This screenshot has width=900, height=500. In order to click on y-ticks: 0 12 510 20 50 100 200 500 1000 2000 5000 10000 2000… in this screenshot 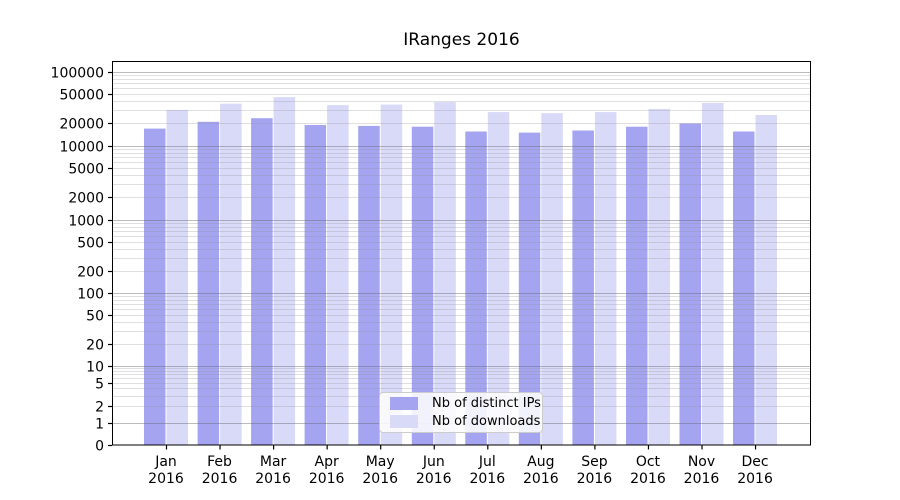, I will do `click(81, 260)`.